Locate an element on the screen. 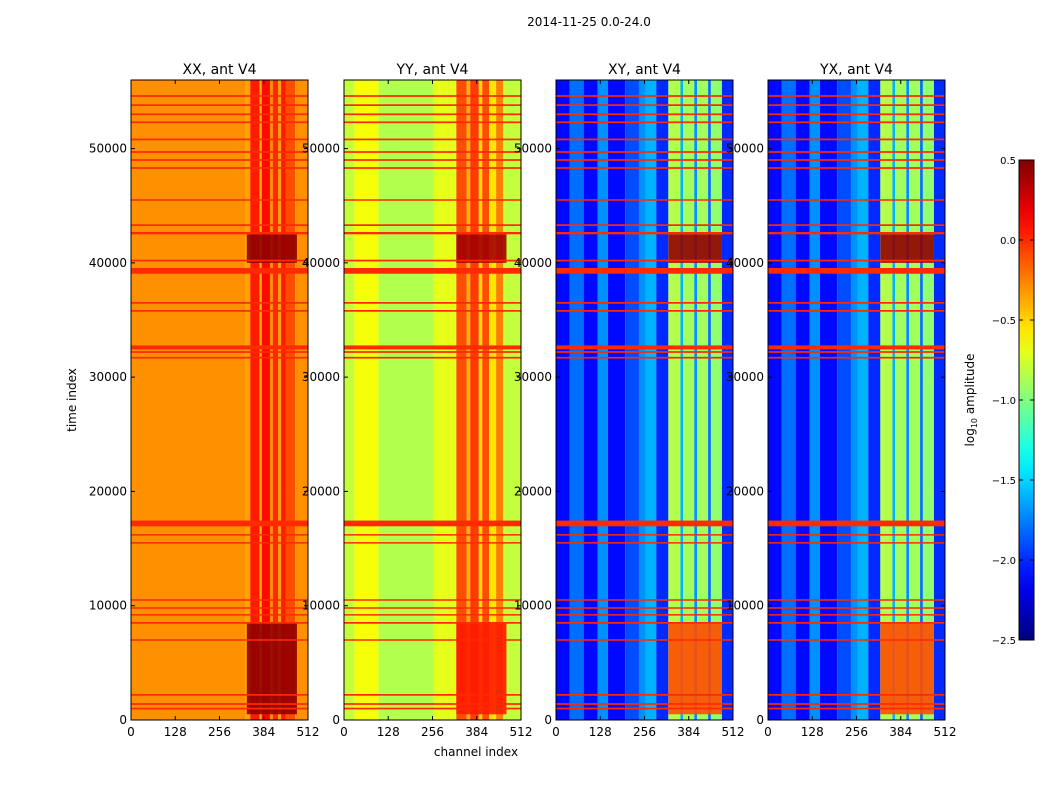 The image size is (1050, 800). x-tick-label-2-0: 0 is located at coordinates (556, 732).